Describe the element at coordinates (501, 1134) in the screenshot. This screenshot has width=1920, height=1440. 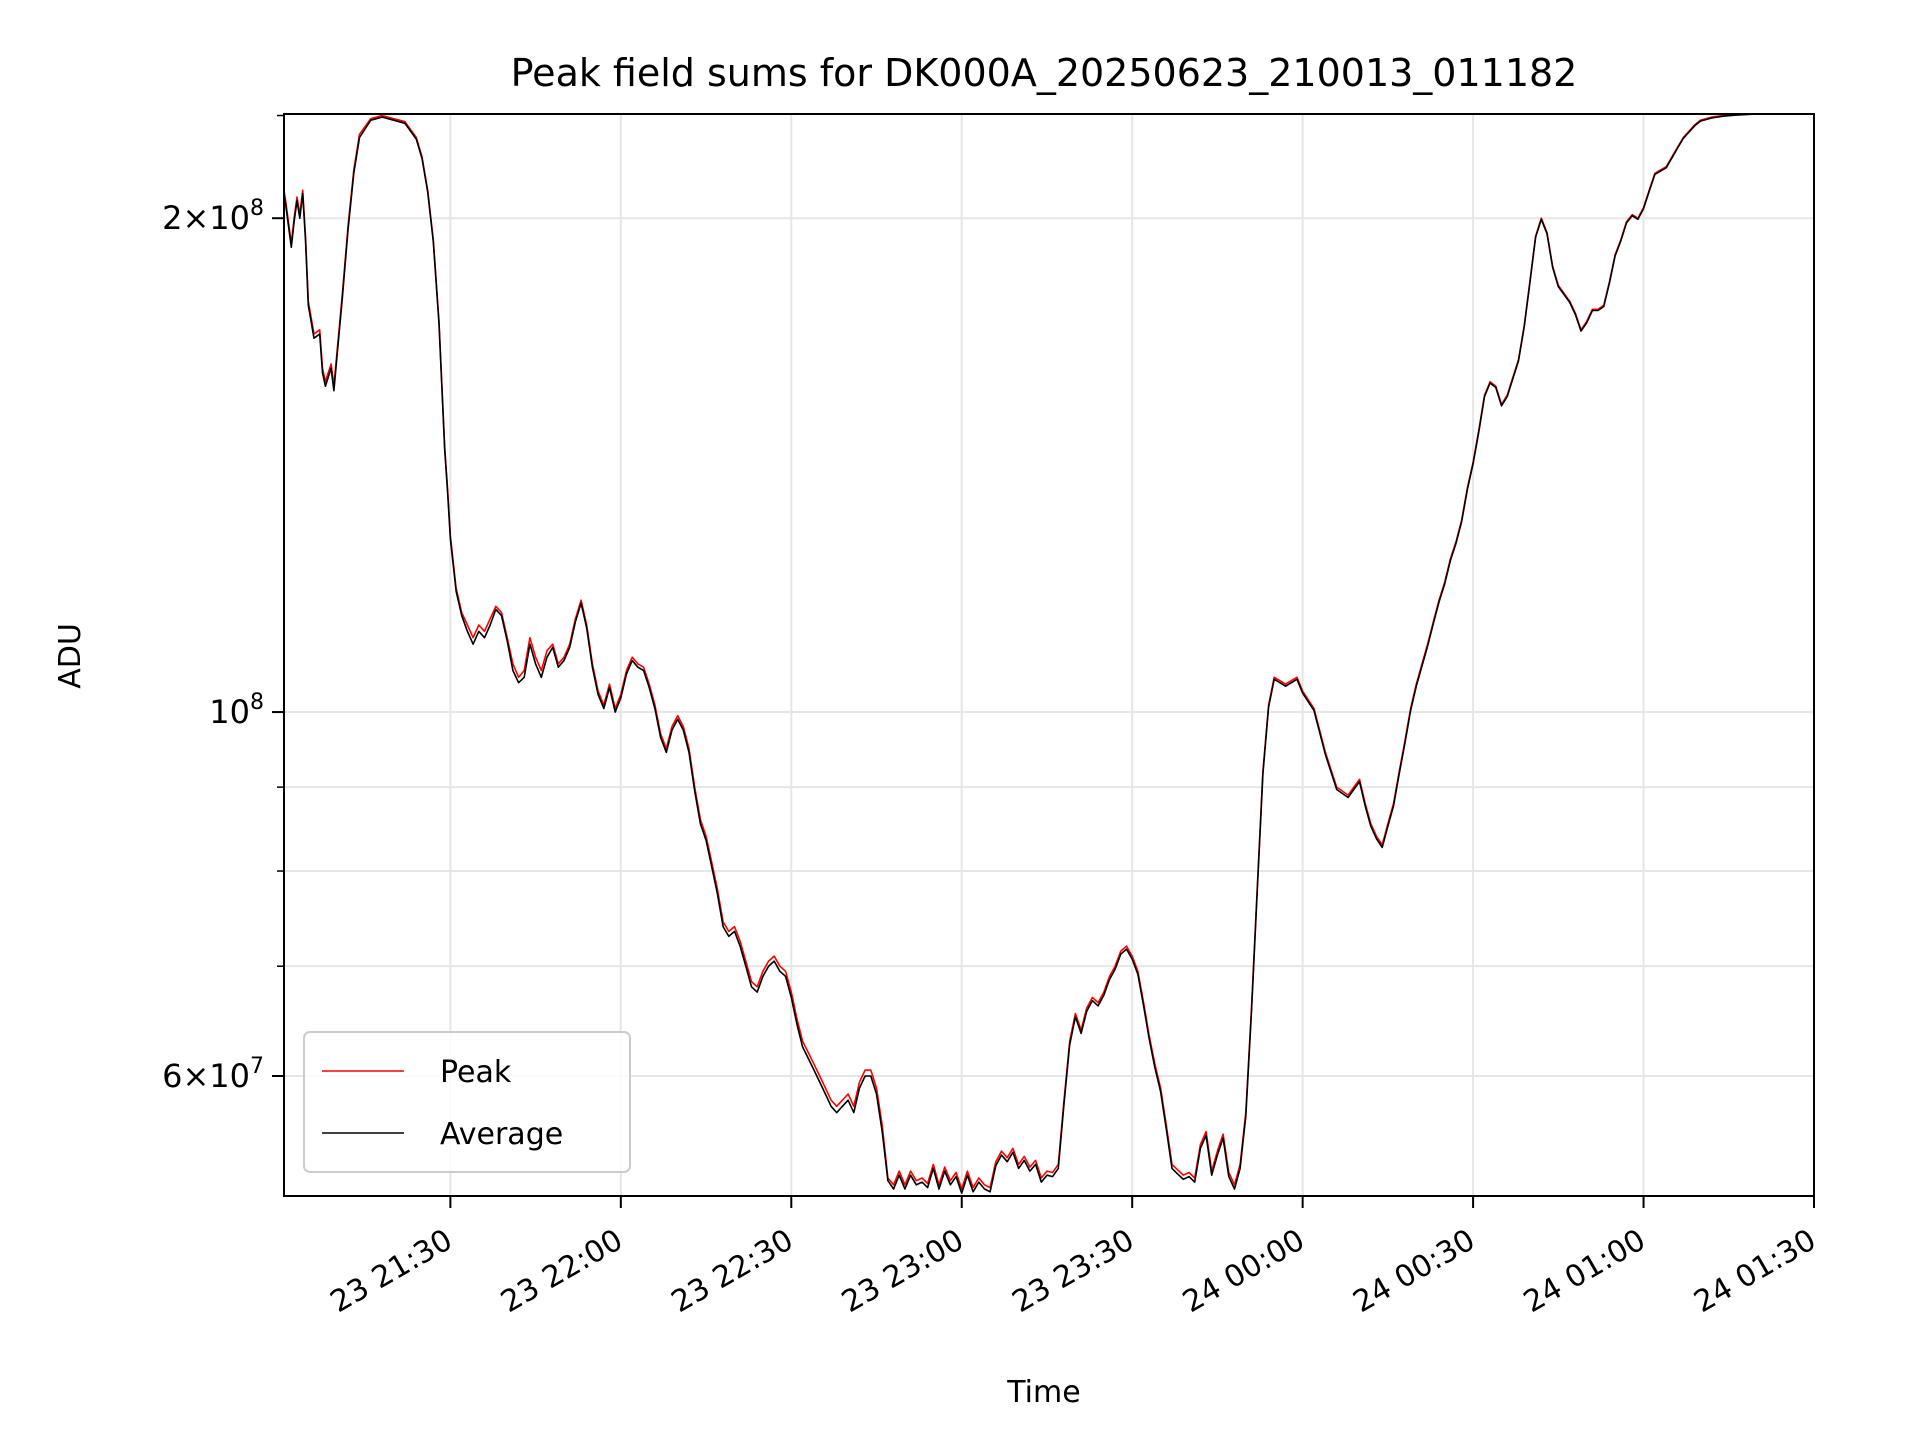
I see `legend-average-label: Average` at that location.